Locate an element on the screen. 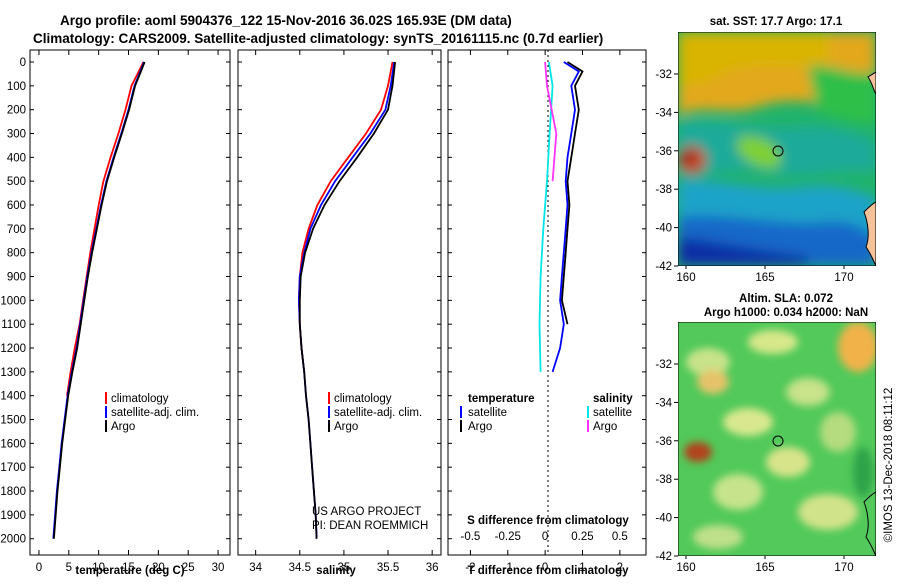  legend-s-satellite: satellite is located at coordinates (612, 413).